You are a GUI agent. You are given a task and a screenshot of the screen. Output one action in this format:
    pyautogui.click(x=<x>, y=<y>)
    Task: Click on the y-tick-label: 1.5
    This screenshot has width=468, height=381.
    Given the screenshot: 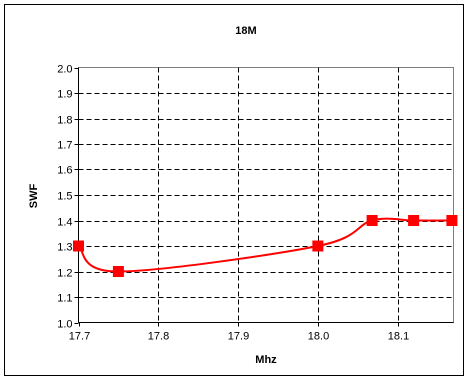 What is the action you would take?
    pyautogui.click(x=64, y=197)
    